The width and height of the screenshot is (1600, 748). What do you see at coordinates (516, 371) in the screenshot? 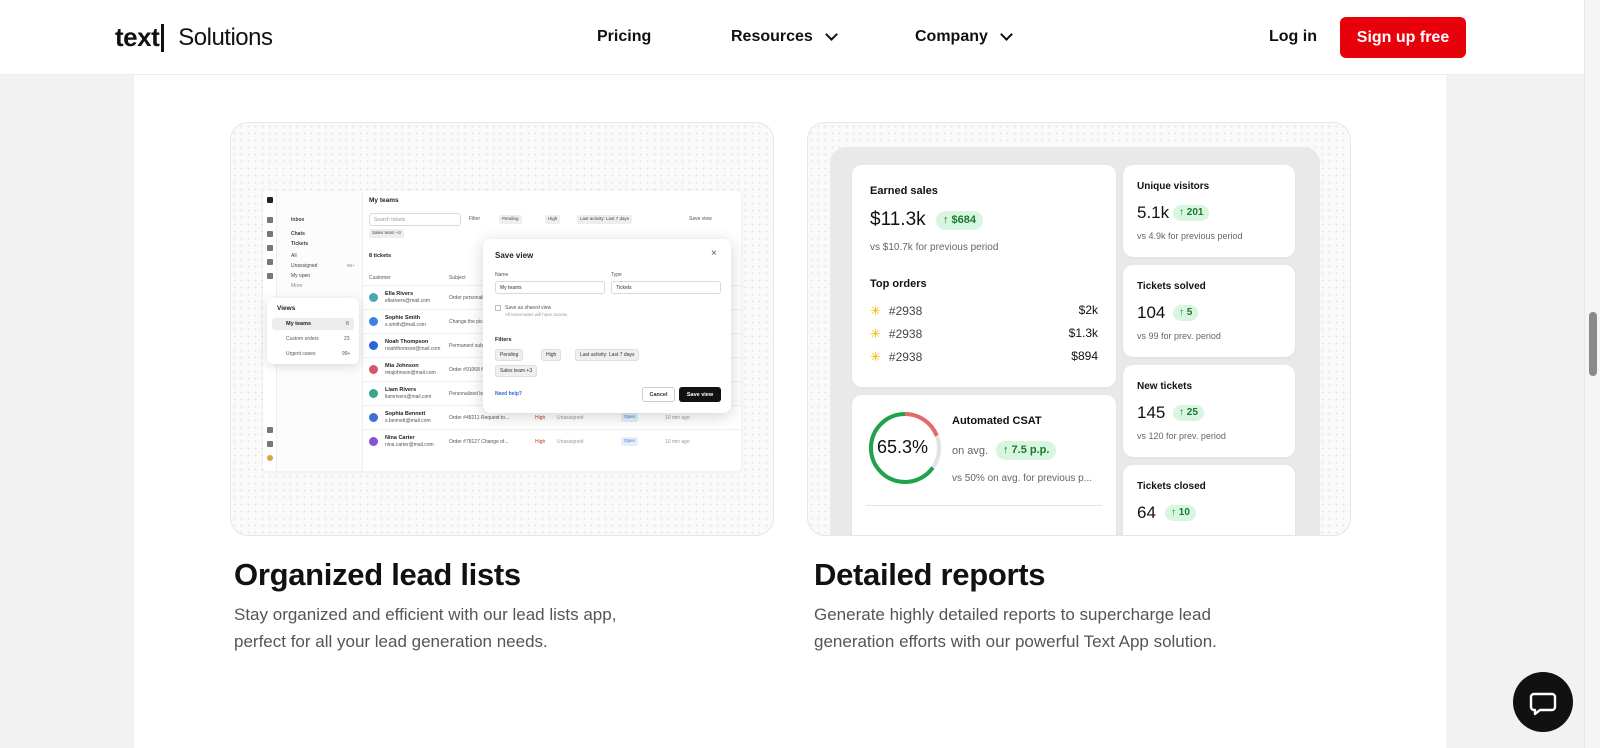
I see `modal-team-chip: Sales team +3` at bounding box center [516, 371].